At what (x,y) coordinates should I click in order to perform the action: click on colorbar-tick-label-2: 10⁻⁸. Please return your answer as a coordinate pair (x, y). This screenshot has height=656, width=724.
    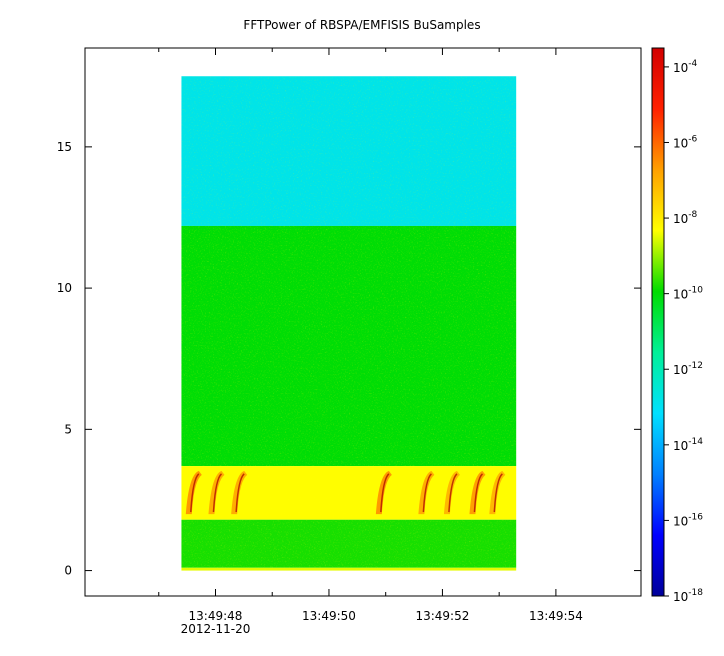
    Looking at the image, I should click on (685, 218).